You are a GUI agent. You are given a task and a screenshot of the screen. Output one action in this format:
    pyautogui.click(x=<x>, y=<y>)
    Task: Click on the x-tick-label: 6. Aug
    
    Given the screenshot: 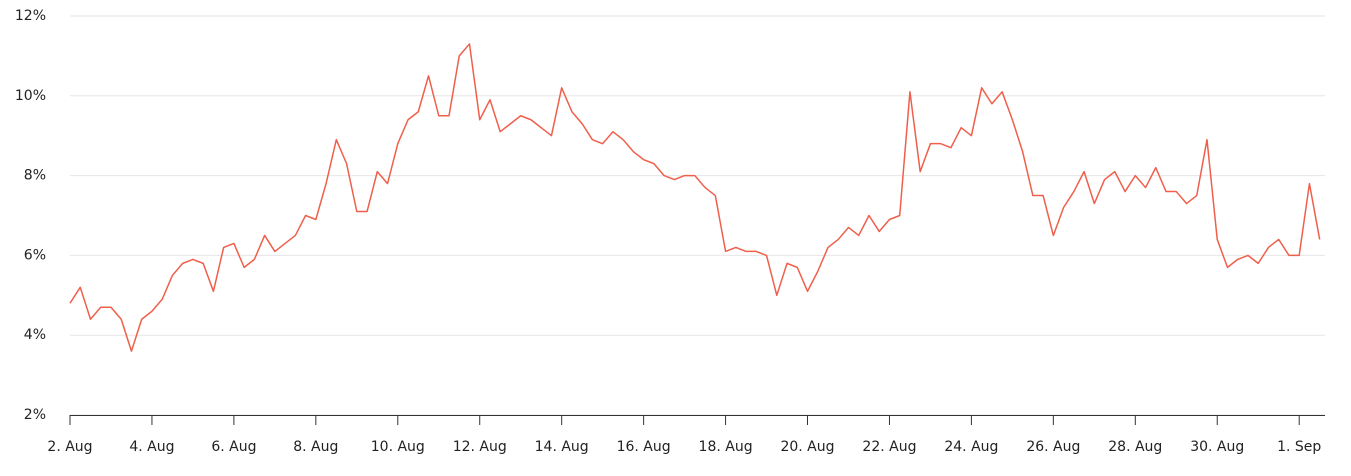 What is the action you would take?
    pyautogui.click(x=233, y=447)
    